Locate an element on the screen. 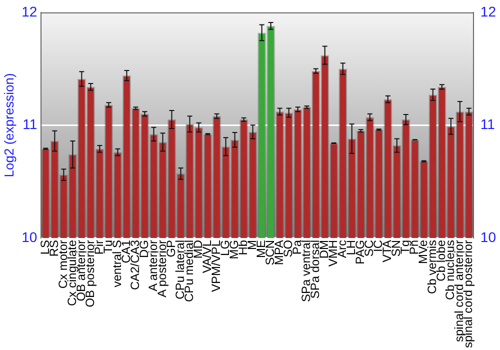 The height and width of the screenshot is (350, 500). y2-tick-label: 11 is located at coordinates (488, 124).